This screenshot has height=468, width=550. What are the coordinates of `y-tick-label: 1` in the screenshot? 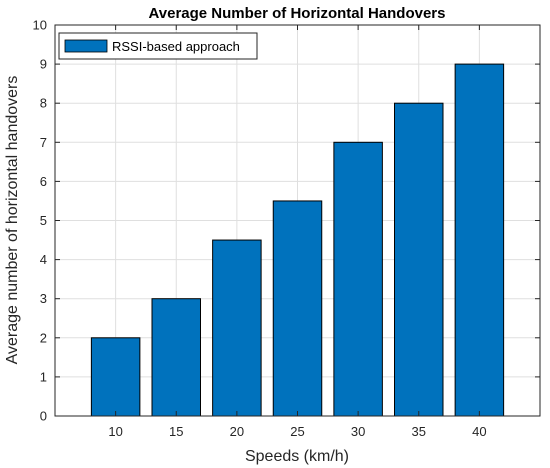 It's located at (43, 376).